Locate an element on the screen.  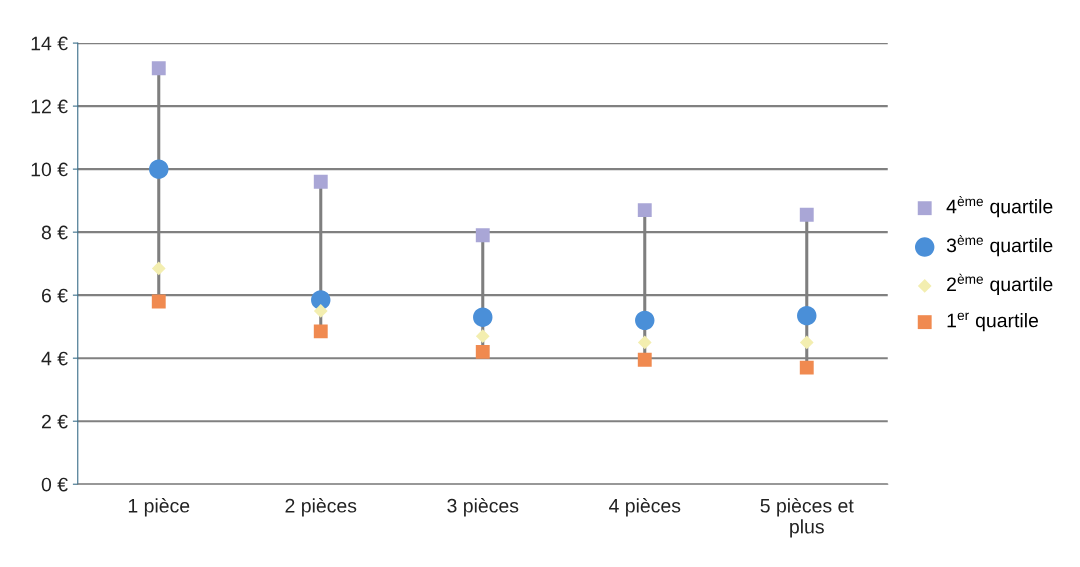
legend-label: 1$^{er}$ quartile is located at coordinates (993, 322).